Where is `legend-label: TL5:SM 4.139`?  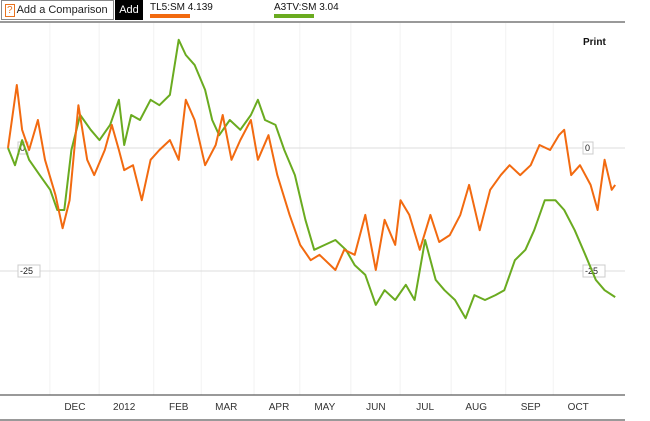
legend-label: TL5:SM 4.139 is located at coordinates (181, 7).